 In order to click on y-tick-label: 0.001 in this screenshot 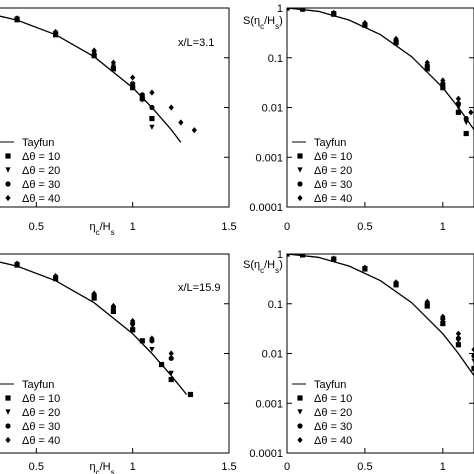, I will do `click(269, 404)`.